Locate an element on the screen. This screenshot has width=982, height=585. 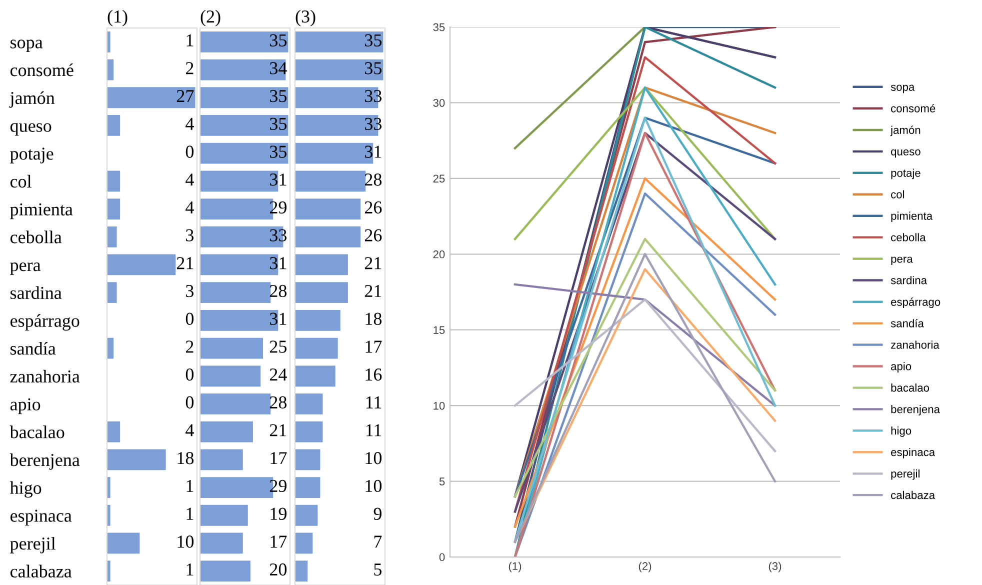
y-tick-label: higo is located at coordinates (26, 489).